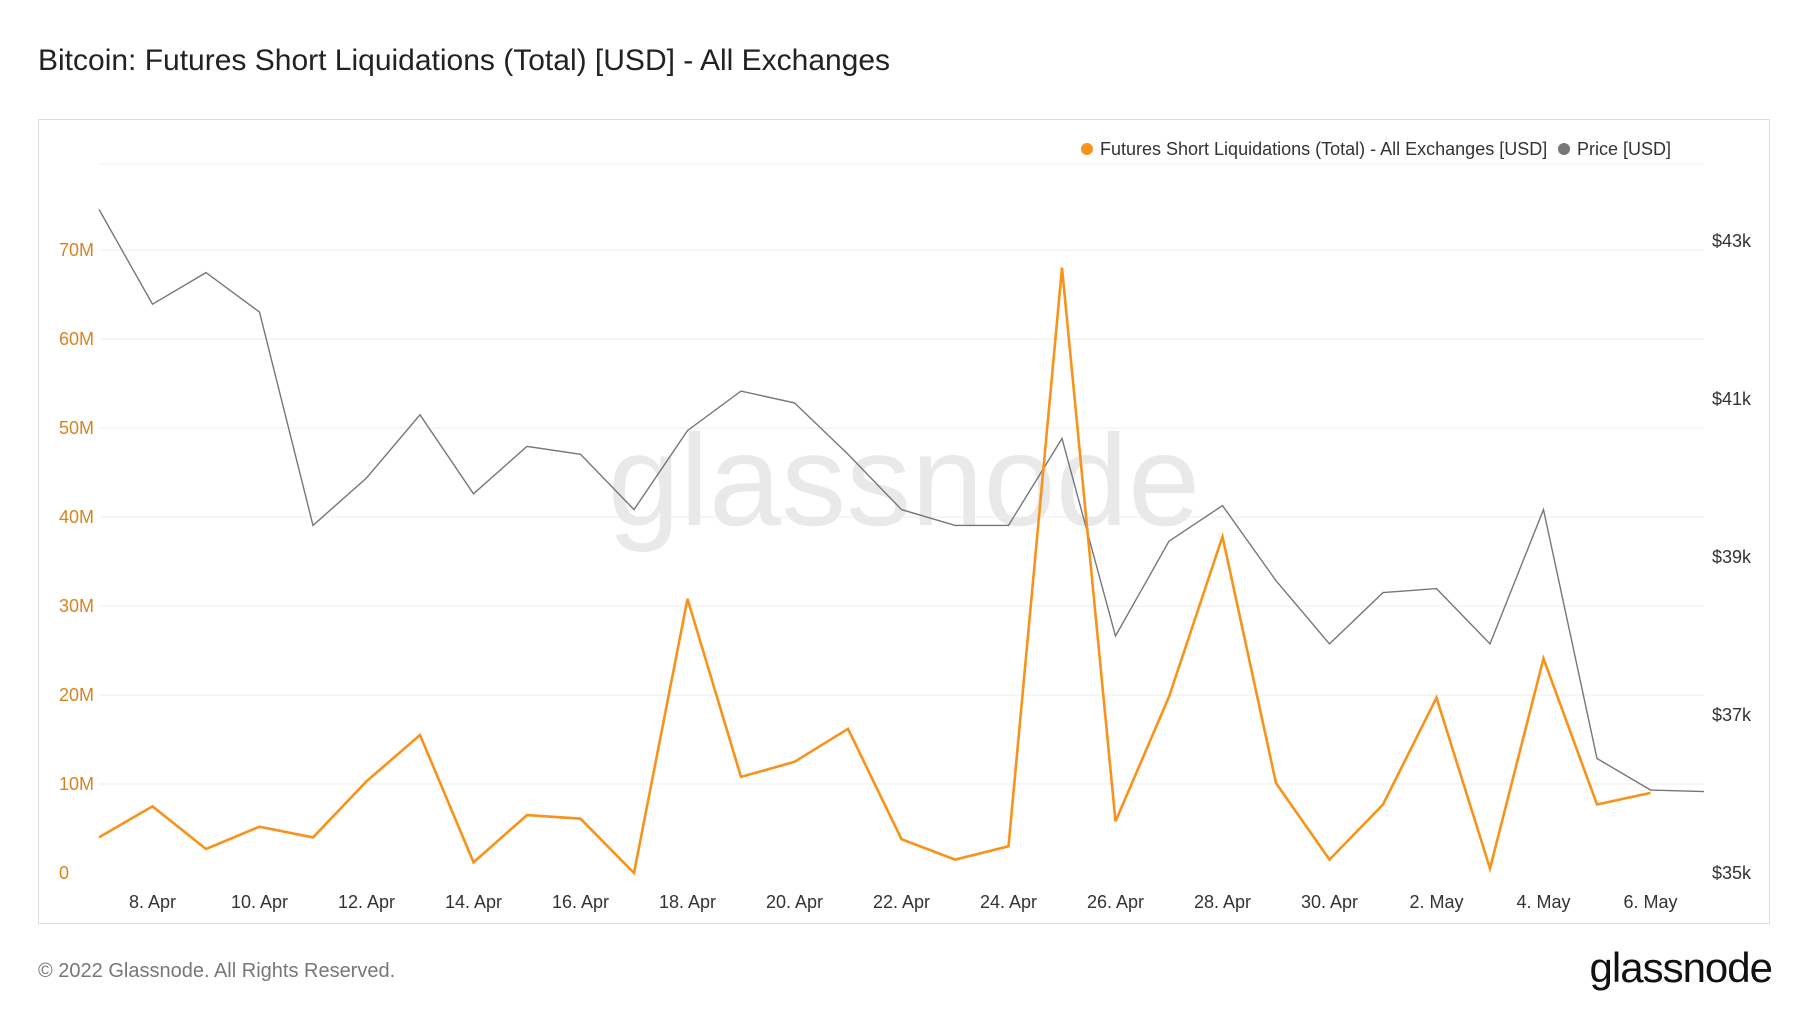 This screenshot has width=1800, height=1013. What do you see at coordinates (1087, 149) in the screenshot?
I see `legend-marker-liquidations` at bounding box center [1087, 149].